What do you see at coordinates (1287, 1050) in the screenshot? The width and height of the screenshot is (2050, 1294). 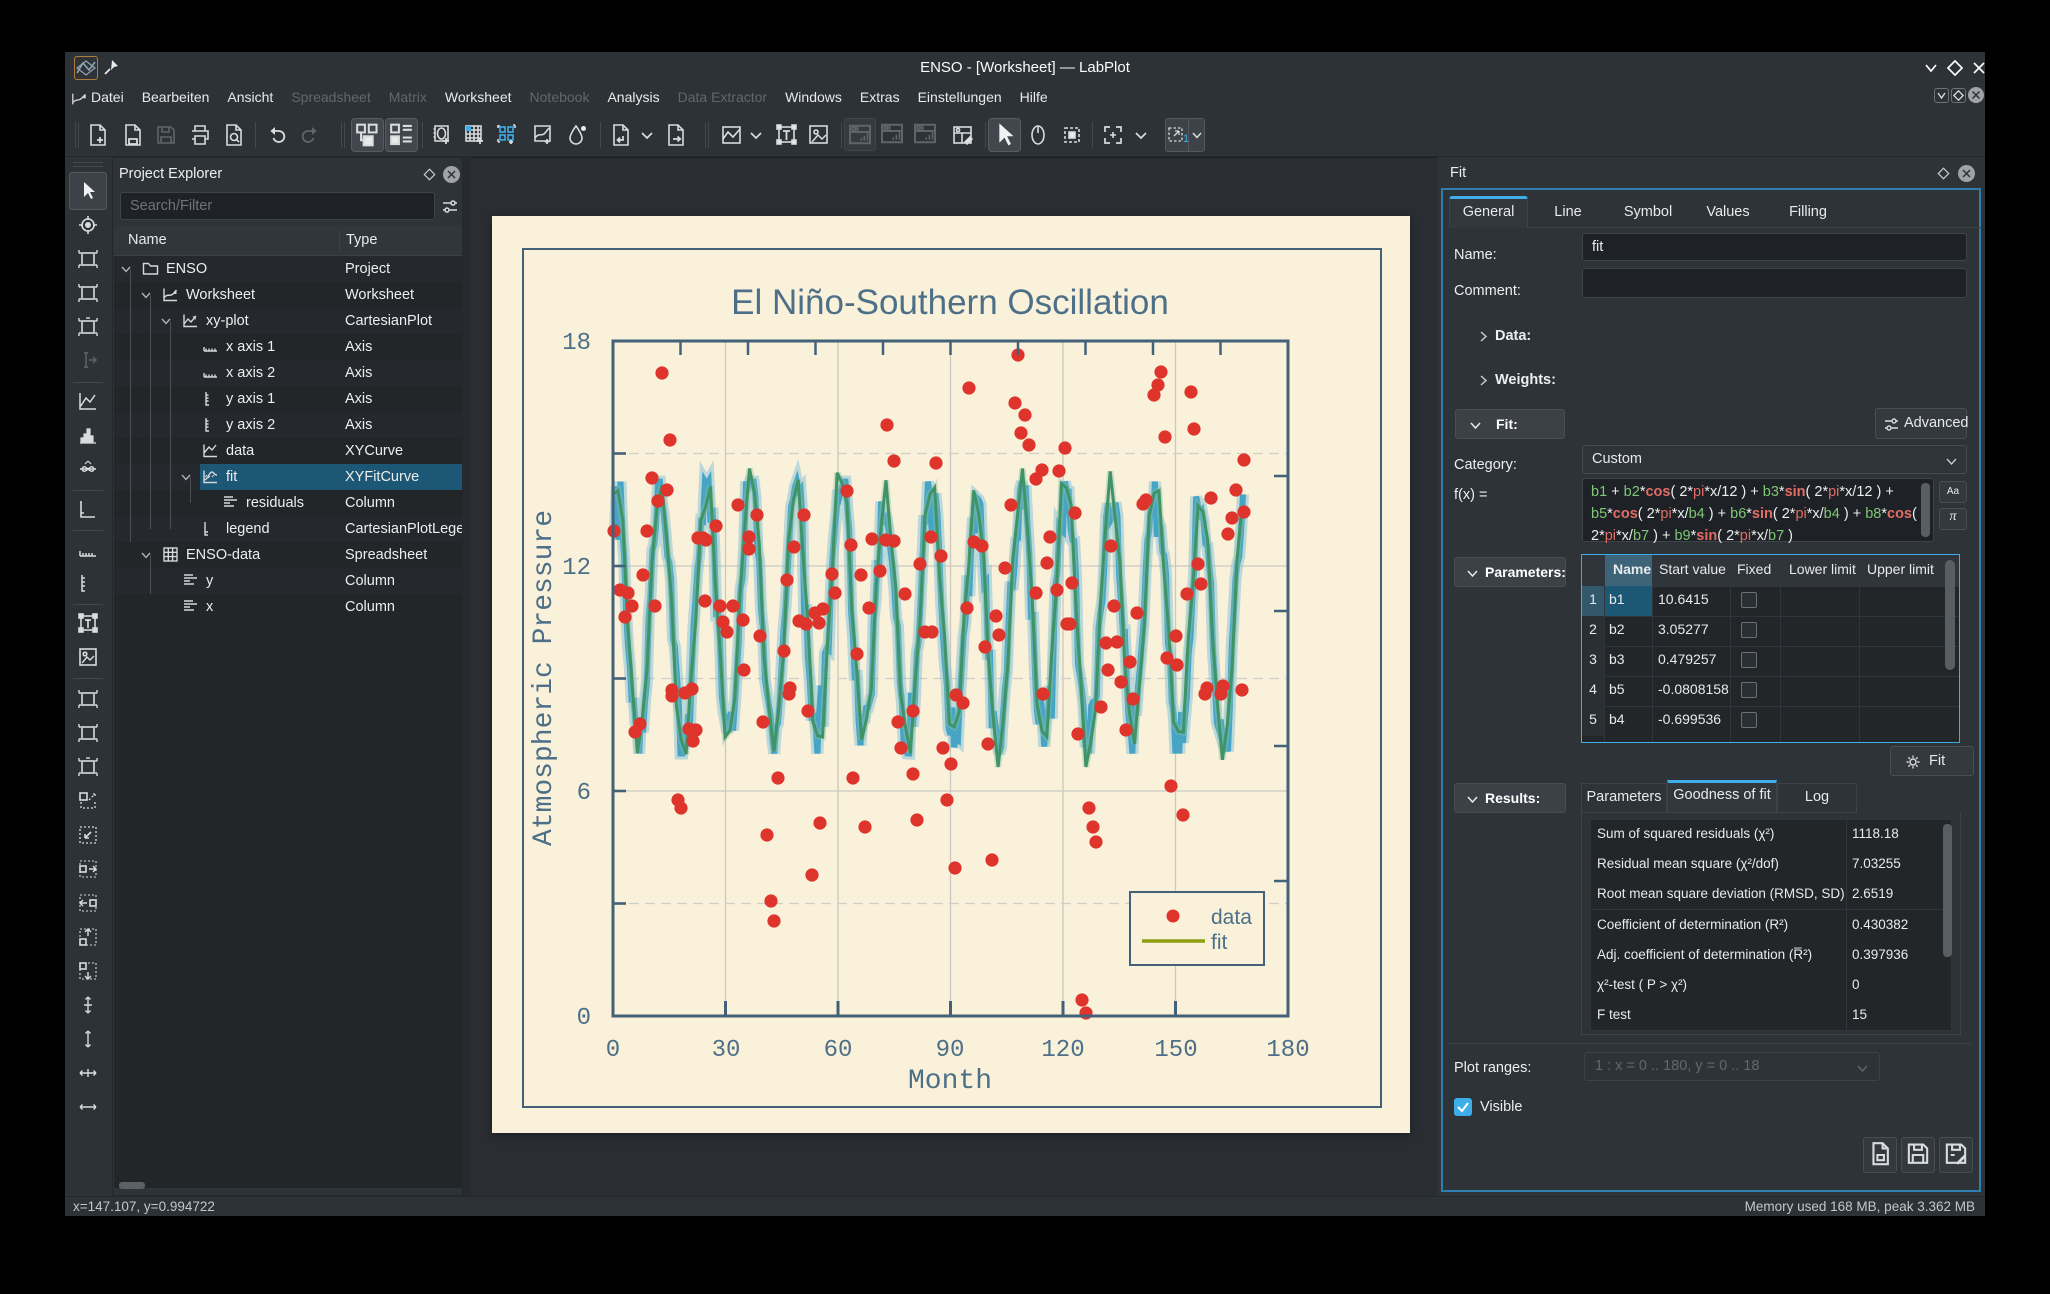 I see `svg-text: 180` at bounding box center [1287, 1050].